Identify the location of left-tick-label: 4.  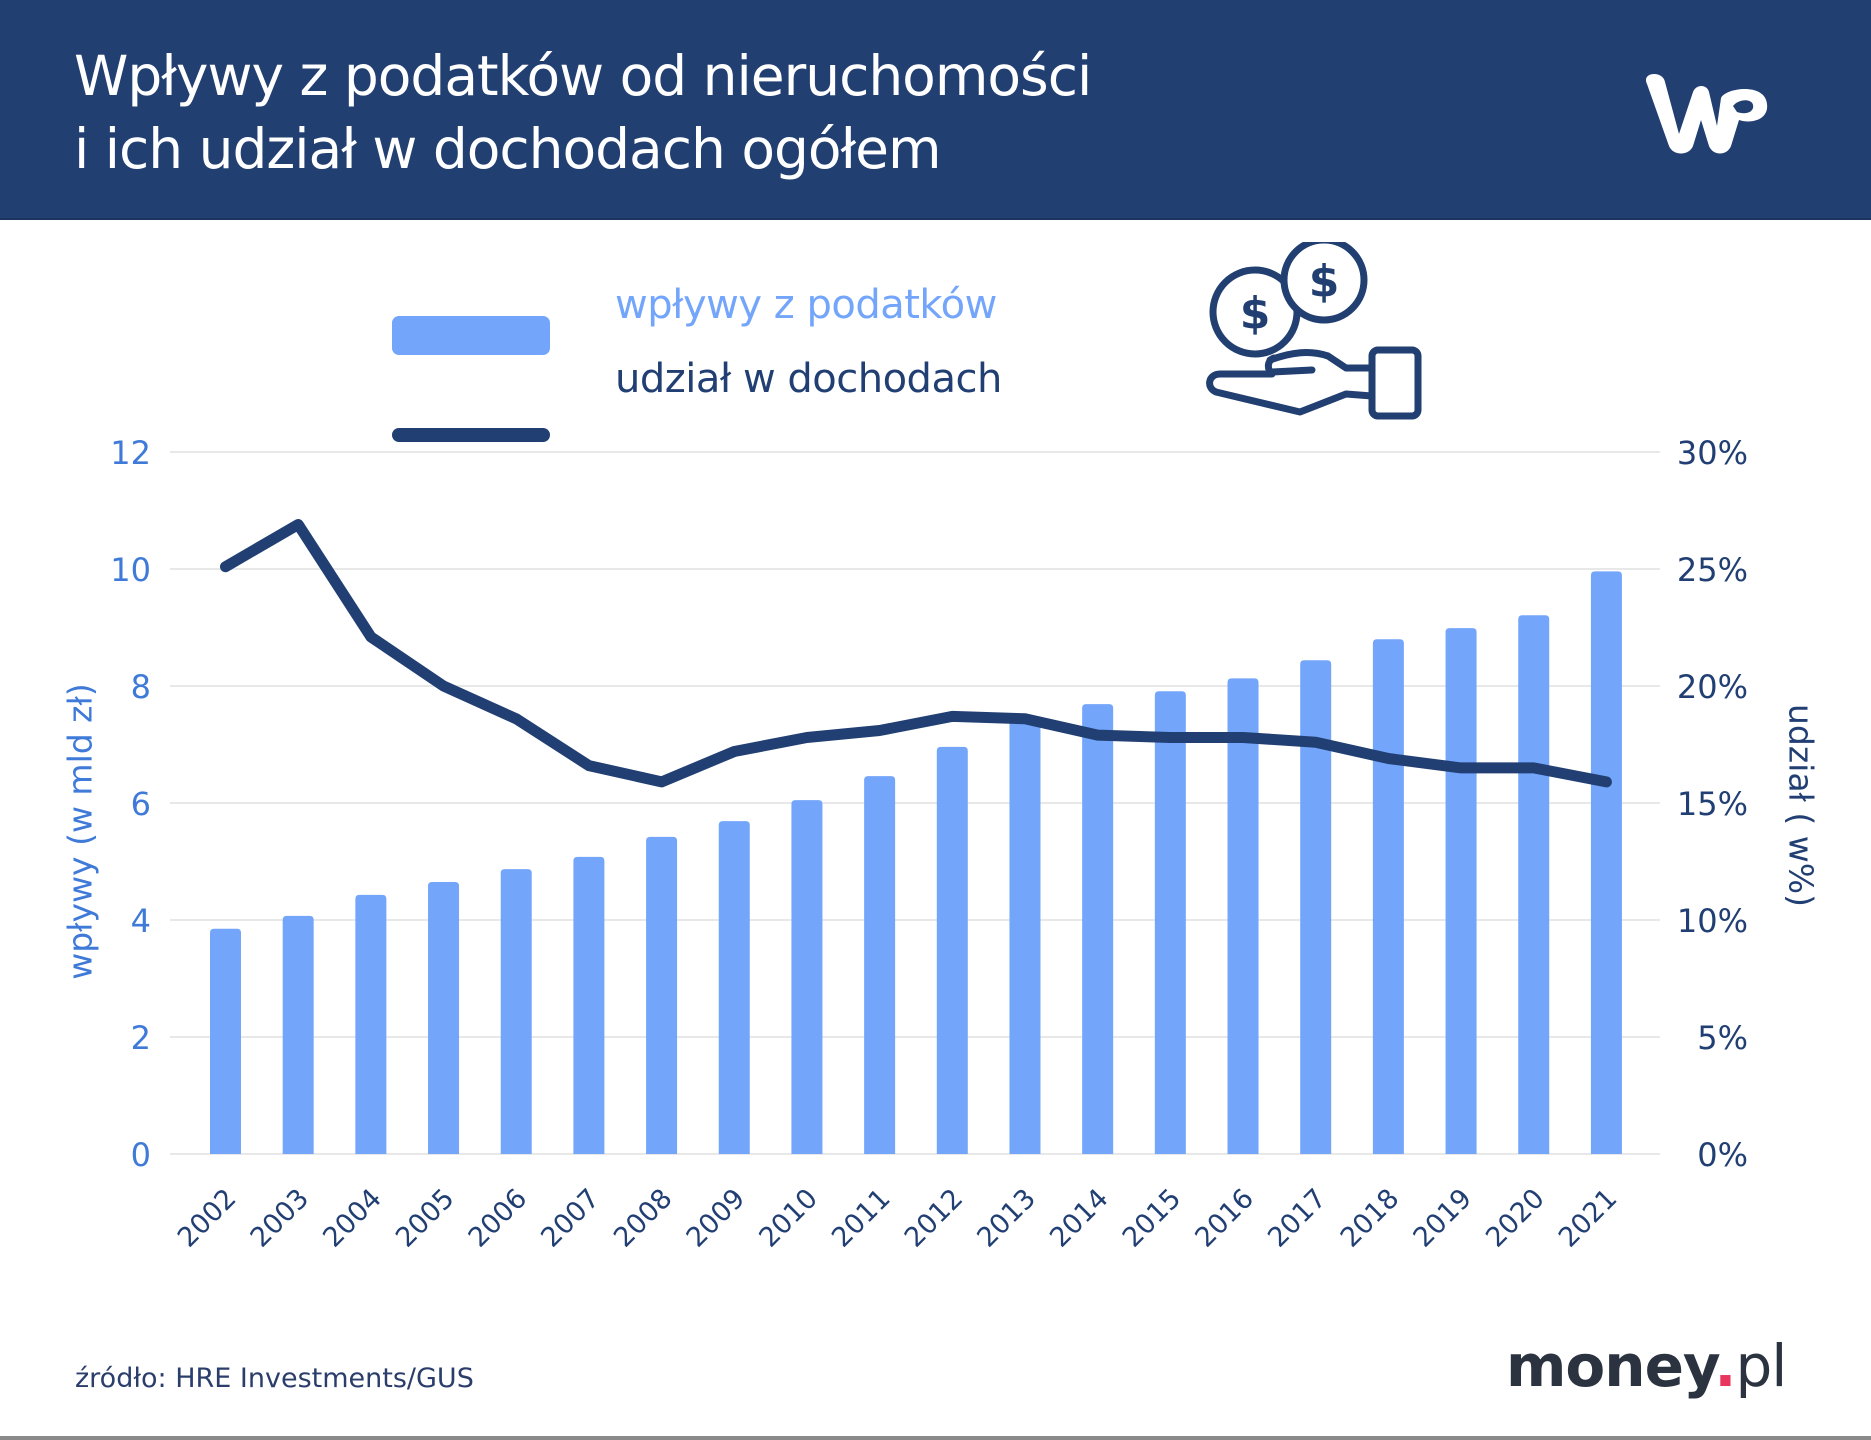
(141, 921).